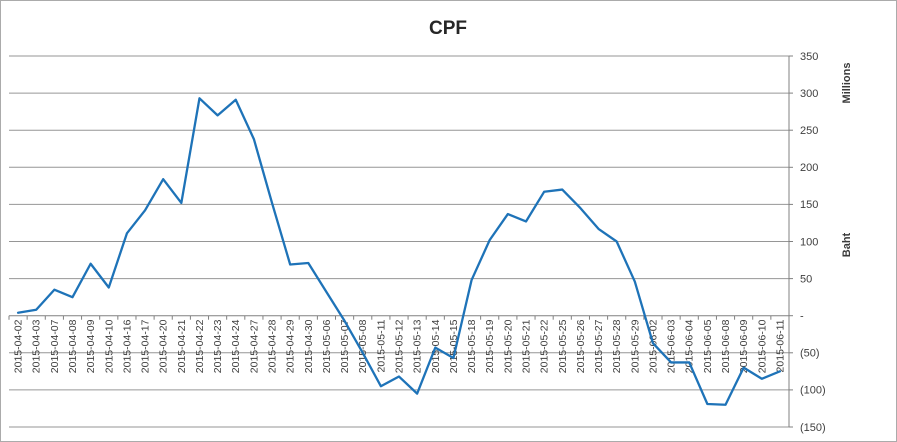  What do you see at coordinates (635, 346) in the screenshot?
I see `x-axis-label: 2015-05-29` at bounding box center [635, 346].